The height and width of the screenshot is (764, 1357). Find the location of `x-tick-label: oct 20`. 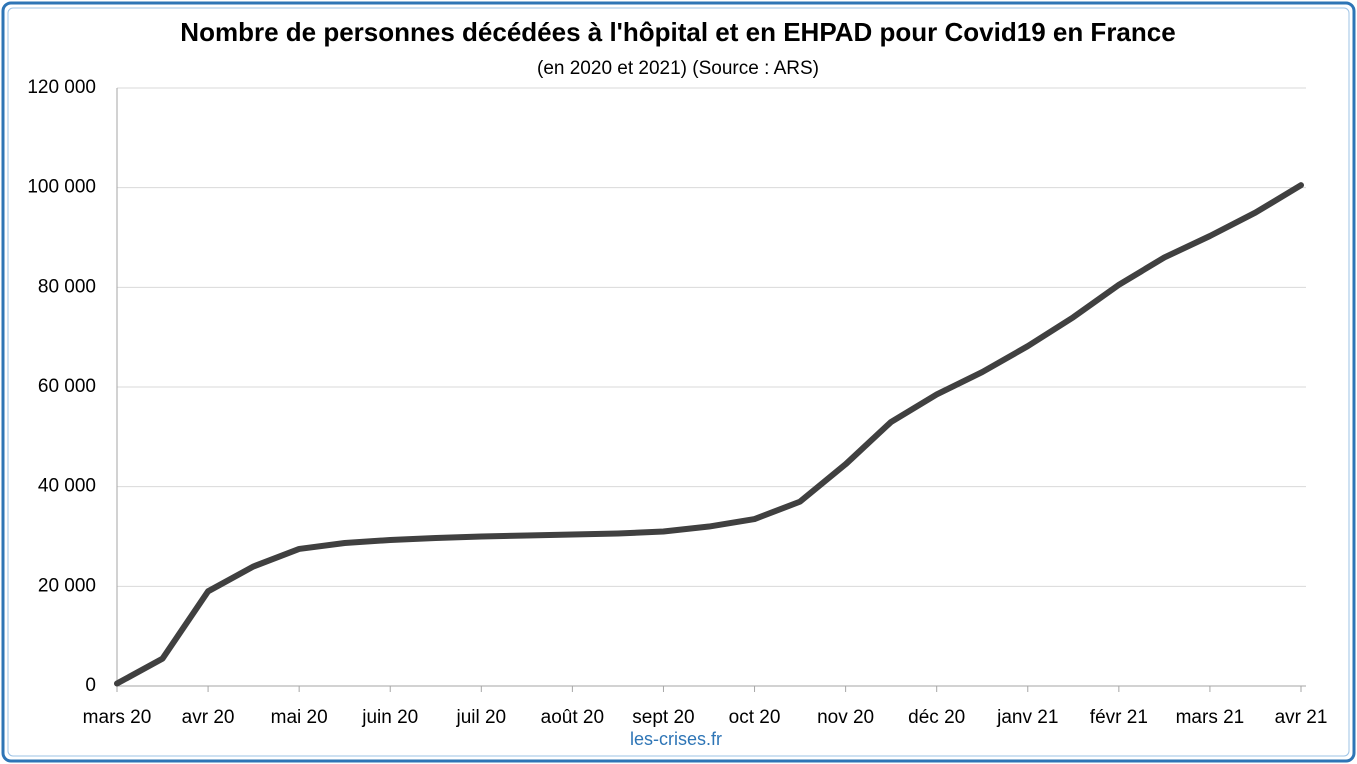

x-tick-label: oct 20 is located at coordinates (755, 717).